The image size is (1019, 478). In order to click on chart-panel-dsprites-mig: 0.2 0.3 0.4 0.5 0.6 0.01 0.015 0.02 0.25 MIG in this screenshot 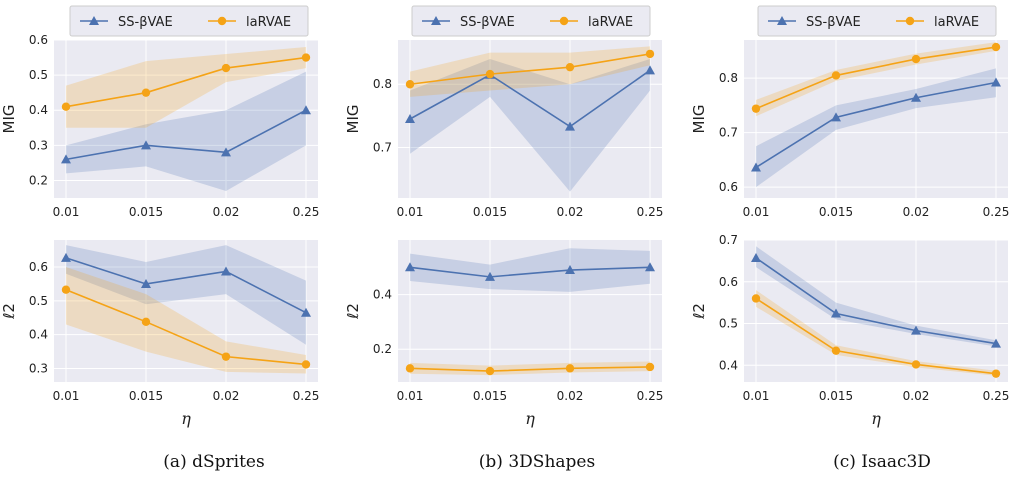, I will do `click(159, 126)`.